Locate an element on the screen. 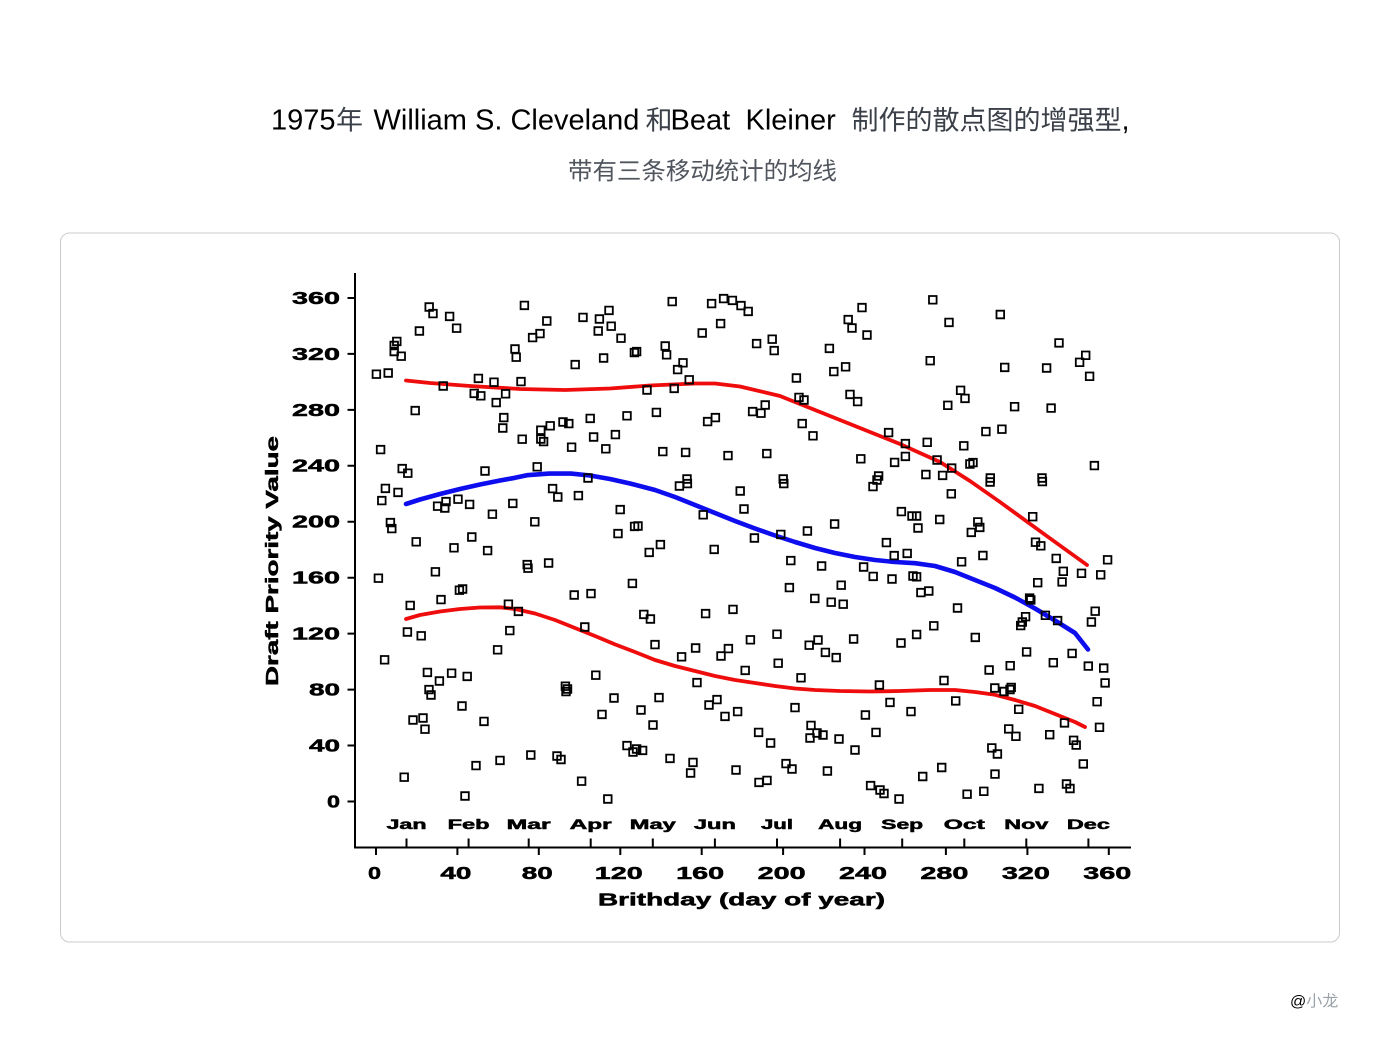  svg-text: Jul is located at coordinates (777, 824).